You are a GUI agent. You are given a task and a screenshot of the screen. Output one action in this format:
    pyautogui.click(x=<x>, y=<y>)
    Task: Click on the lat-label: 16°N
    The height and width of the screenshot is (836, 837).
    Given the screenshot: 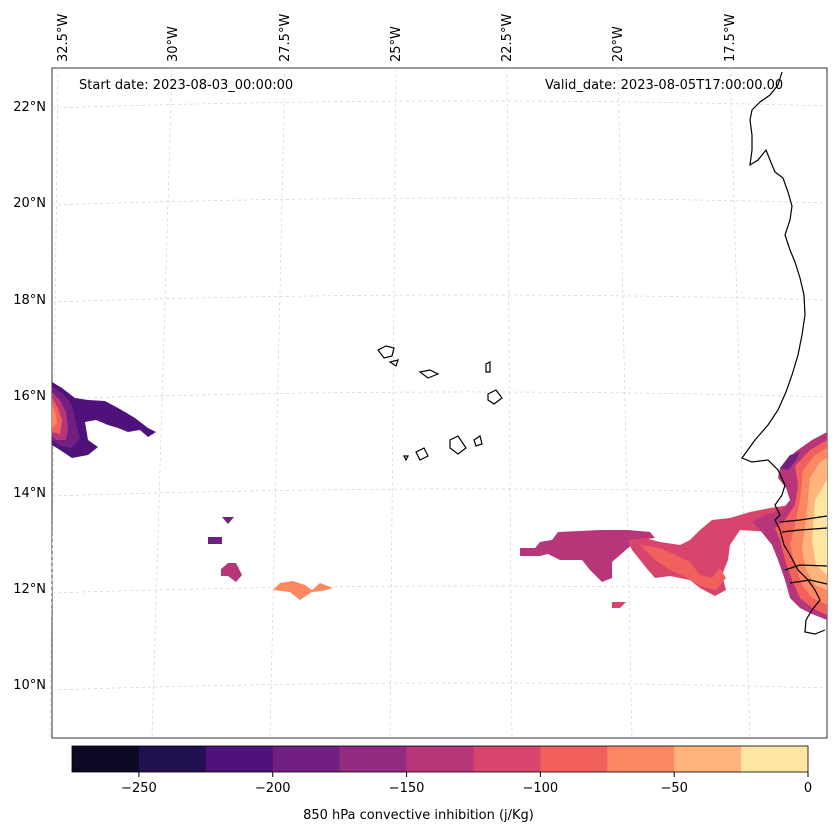 What is the action you would take?
    pyautogui.click(x=29, y=396)
    